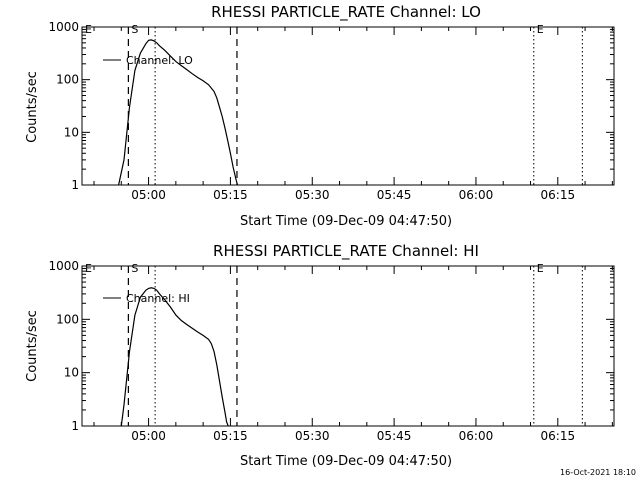 Image resolution: width=640 pixels, height=480 pixels. Describe the element at coordinates (346, 12) in the screenshot. I see `chart-title: RHESSI PARTICLE_RATE Channel: LO` at that location.